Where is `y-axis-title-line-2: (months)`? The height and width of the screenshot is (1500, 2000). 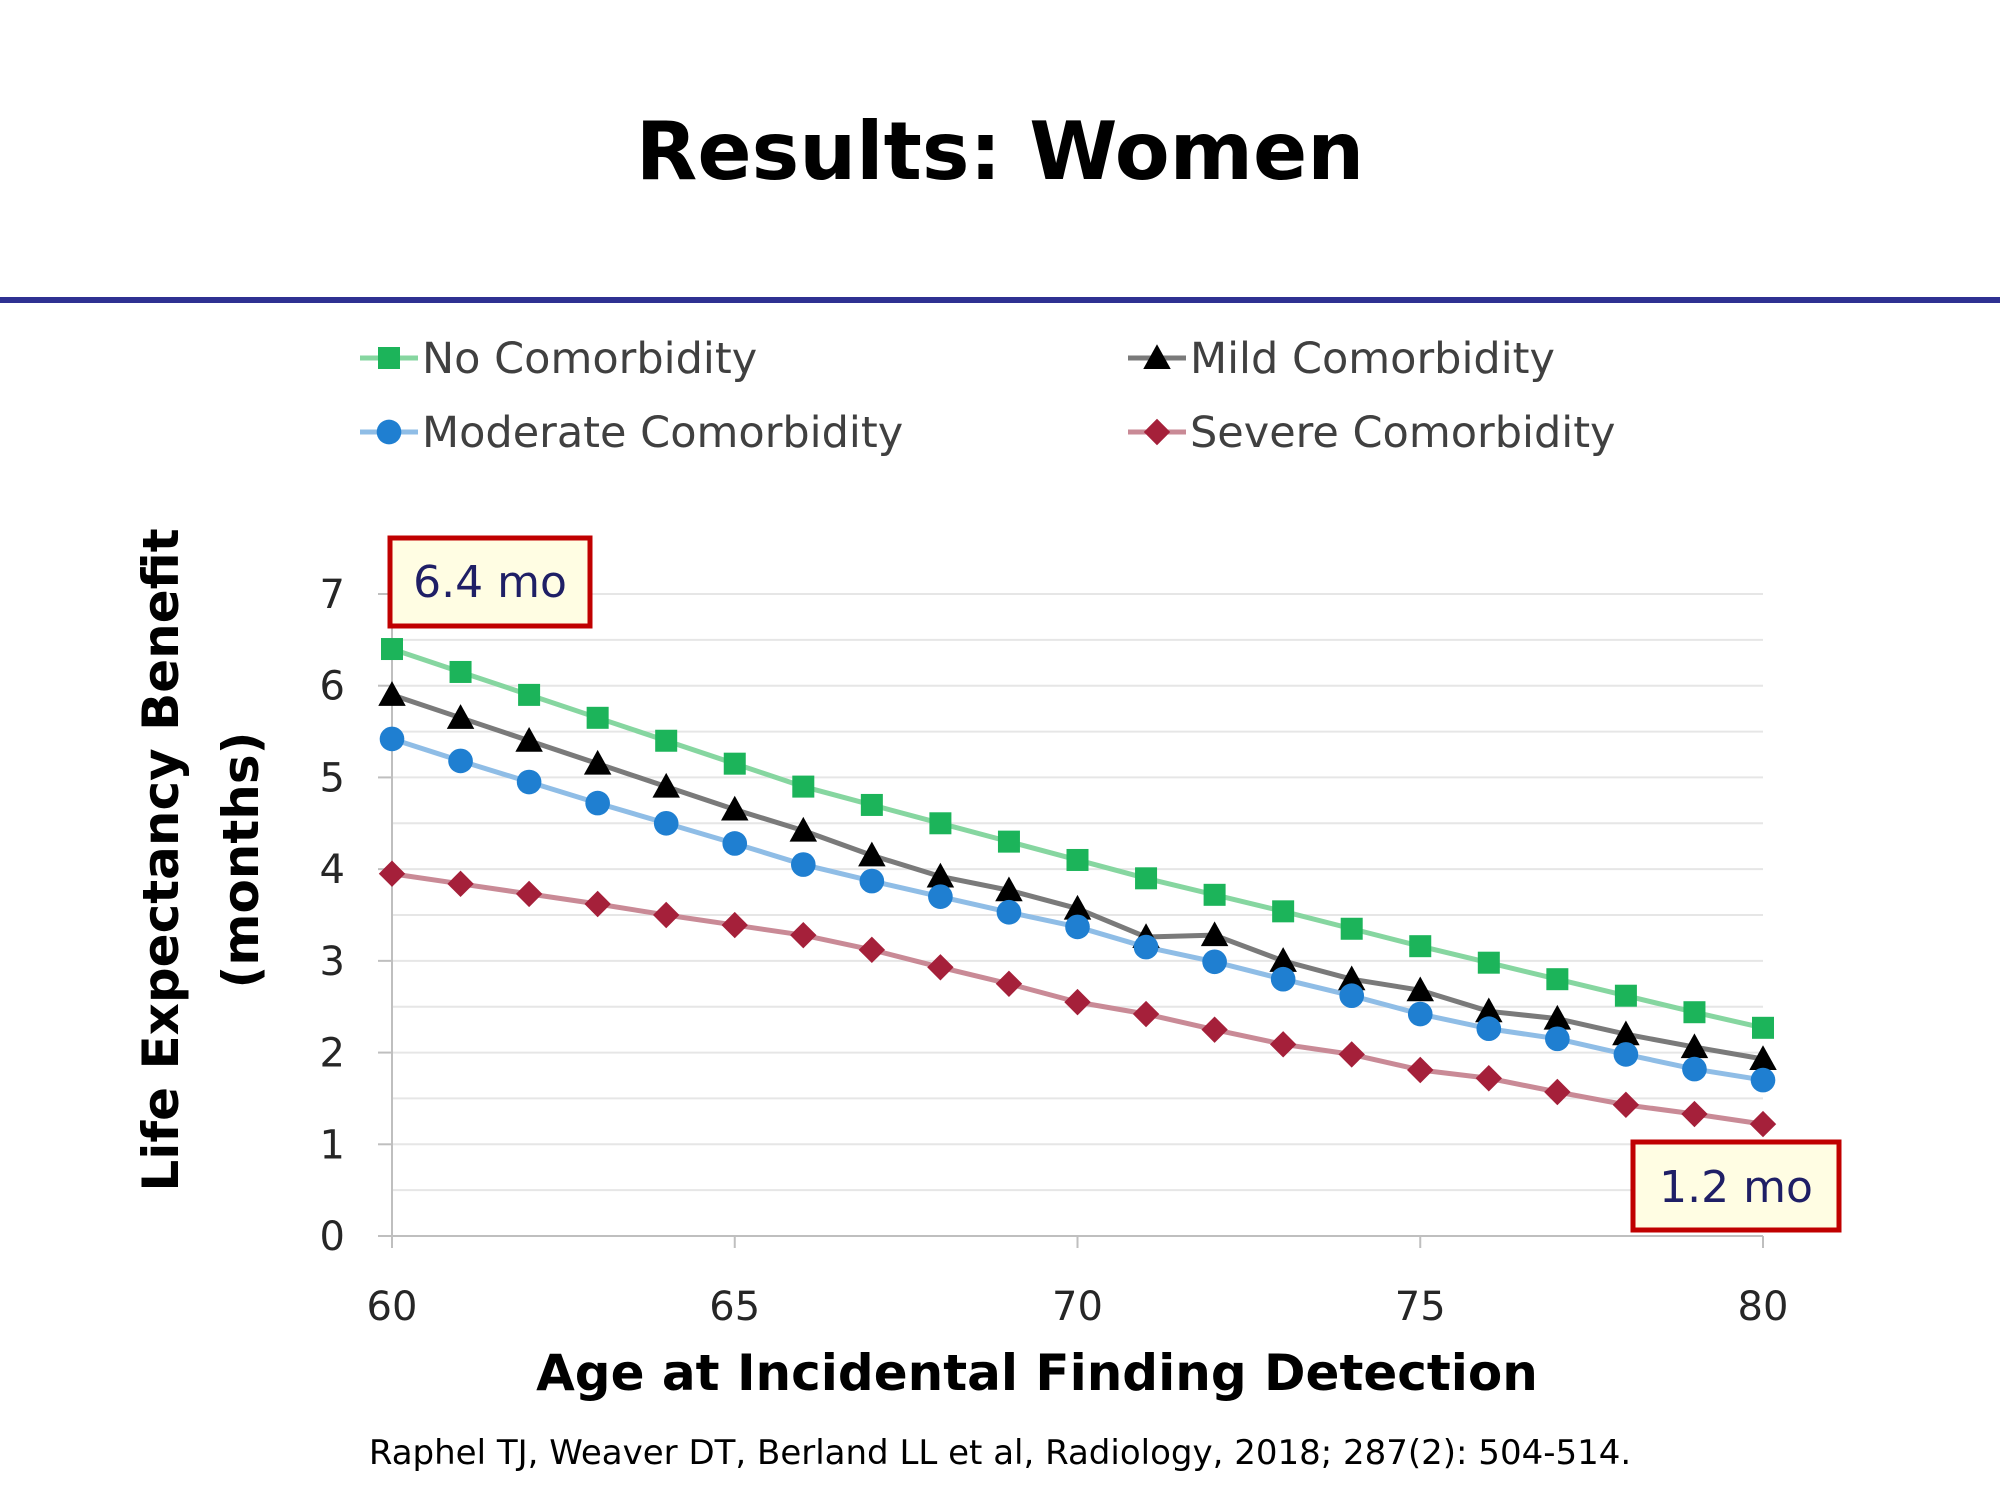
y-axis-title-line-2: (months) is located at coordinates (241, 859).